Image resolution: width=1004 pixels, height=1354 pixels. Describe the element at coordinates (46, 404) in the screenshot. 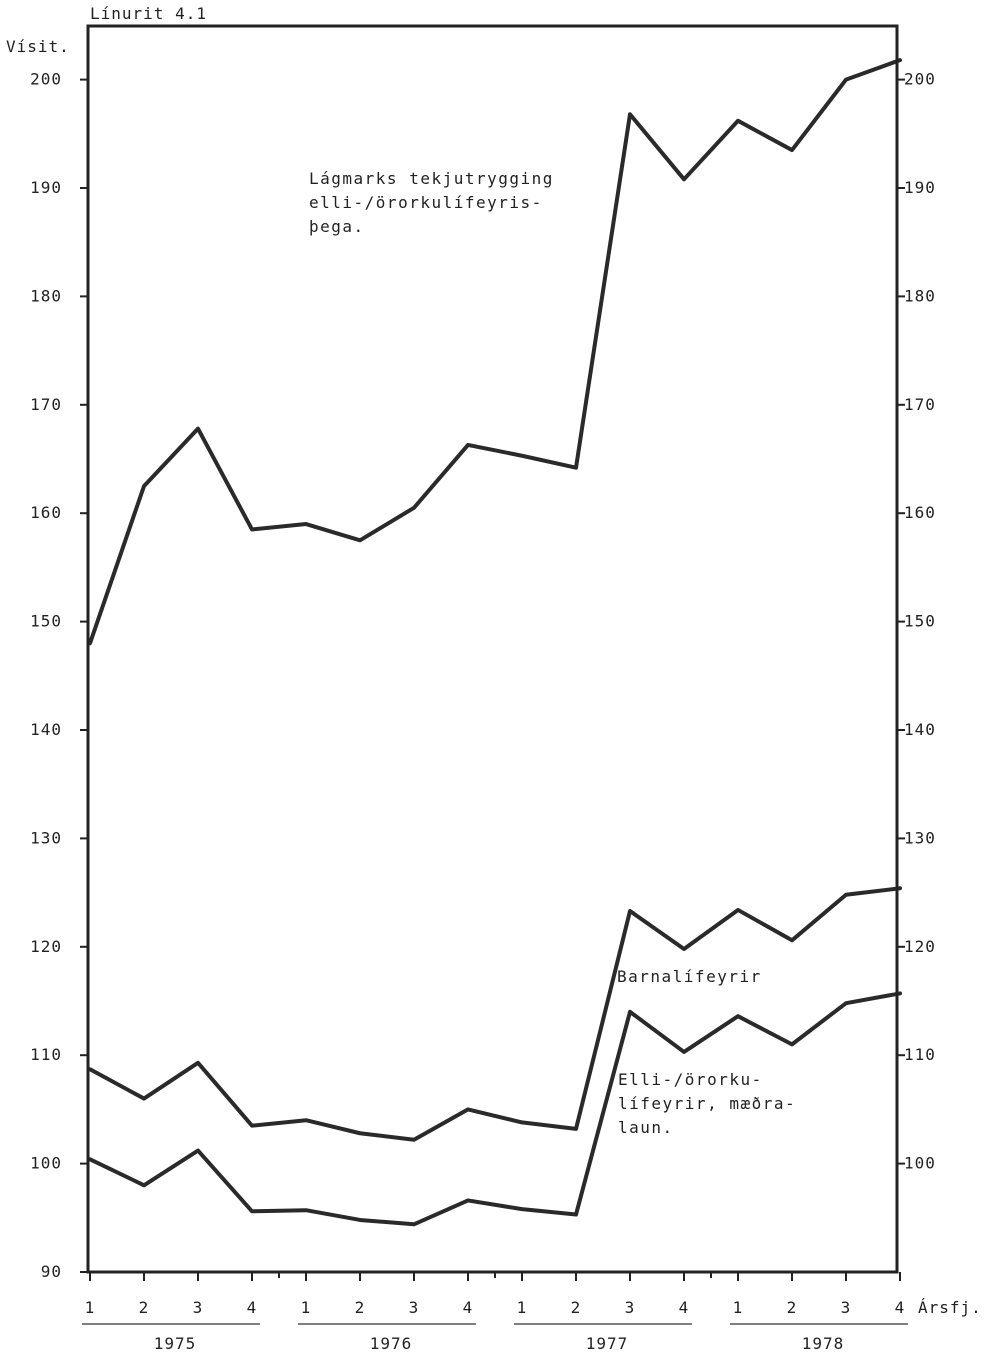

I see `y-tick-label: 170` at that location.